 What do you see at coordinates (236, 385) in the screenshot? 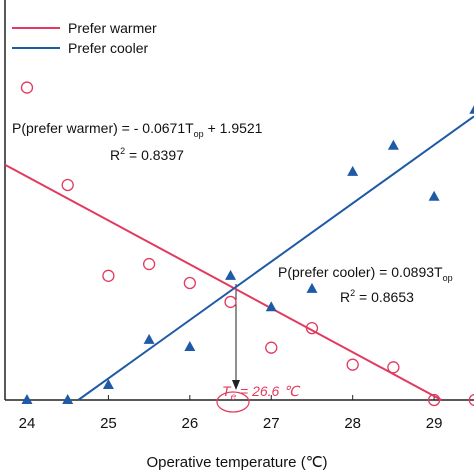
I see `arrow-head` at bounding box center [236, 385].